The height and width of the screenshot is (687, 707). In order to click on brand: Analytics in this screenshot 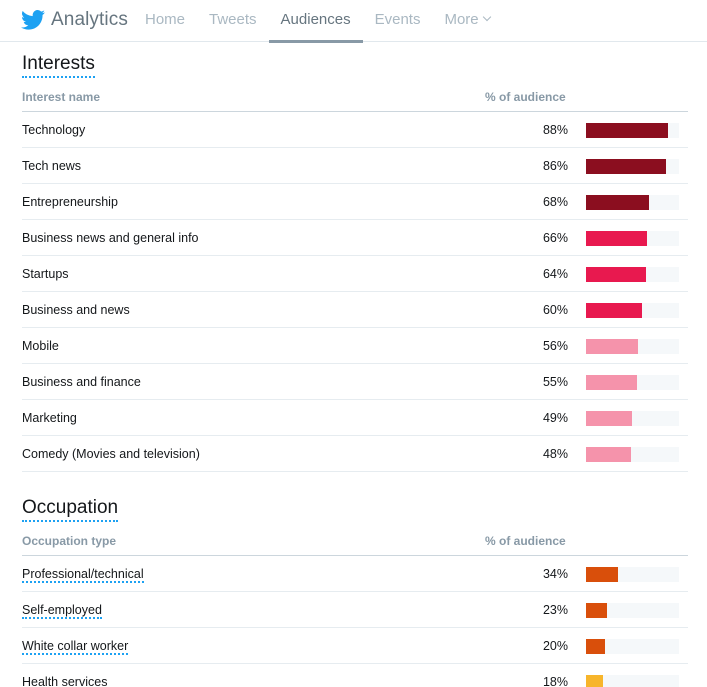, I will do `click(74, 20)`.